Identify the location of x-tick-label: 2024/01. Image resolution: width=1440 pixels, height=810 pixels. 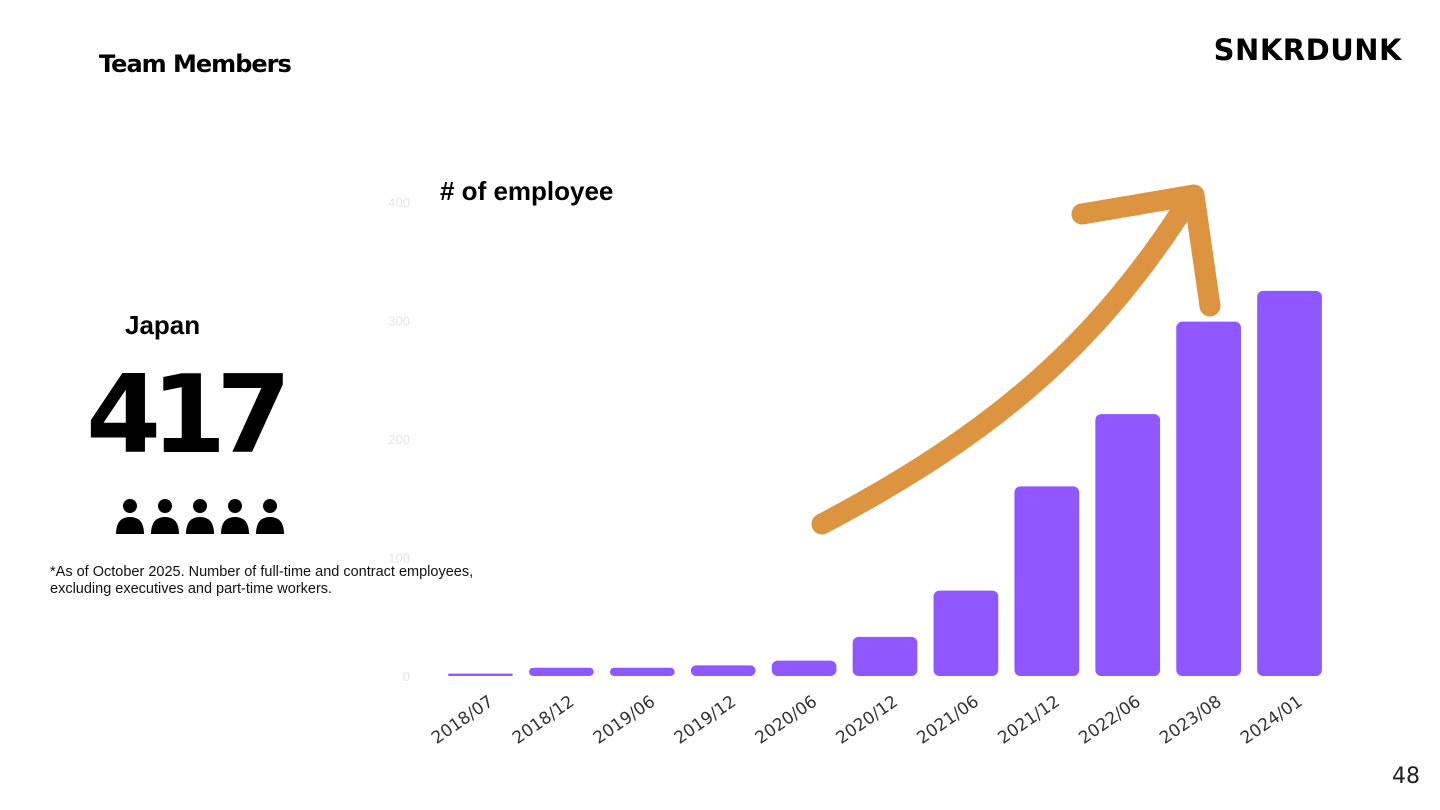
(1271, 720).